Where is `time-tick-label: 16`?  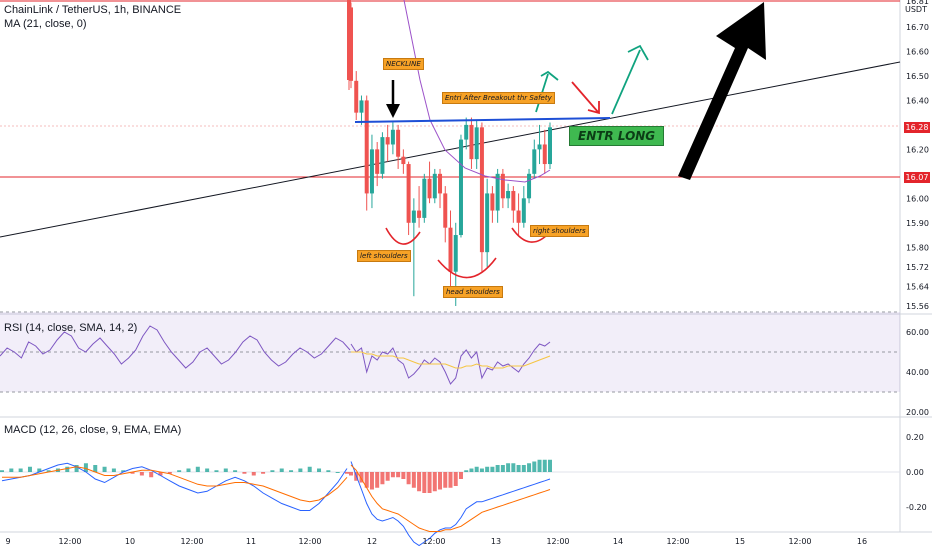
time-tick-label: 16 is located at coordinates (862, 541).